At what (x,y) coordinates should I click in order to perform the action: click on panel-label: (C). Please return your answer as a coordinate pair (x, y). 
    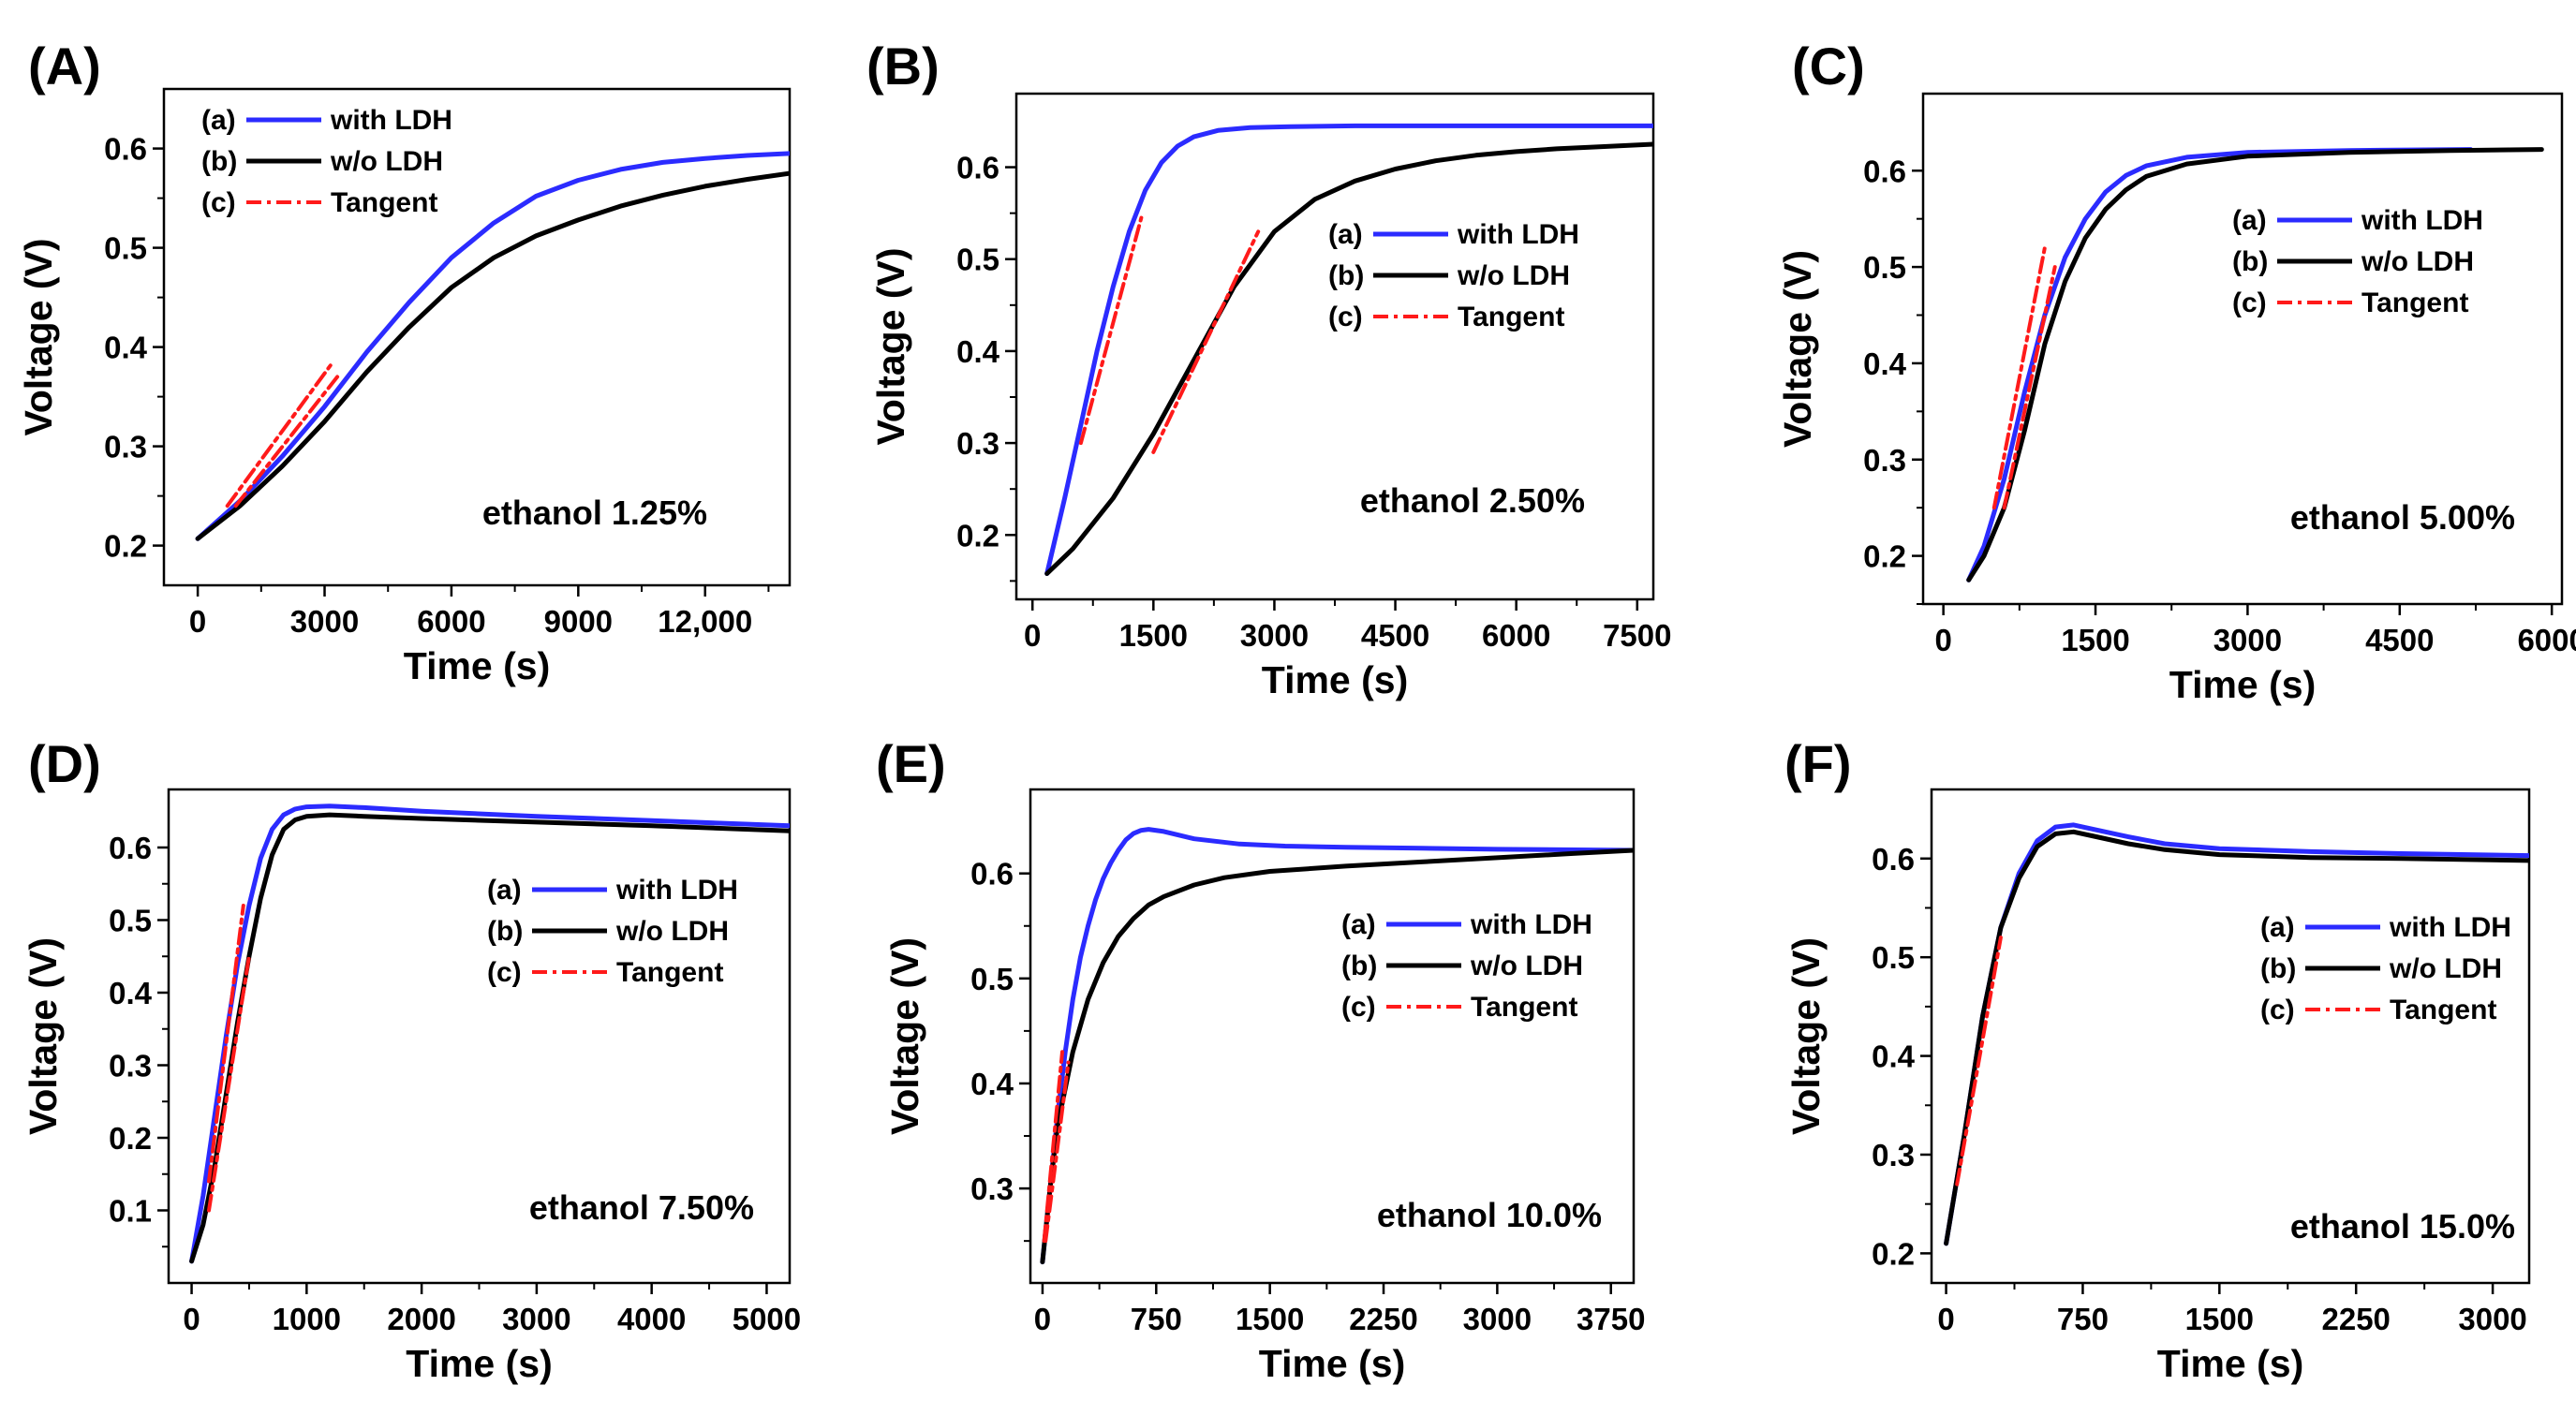
    Looking at the image, I should click on (1829, 66).